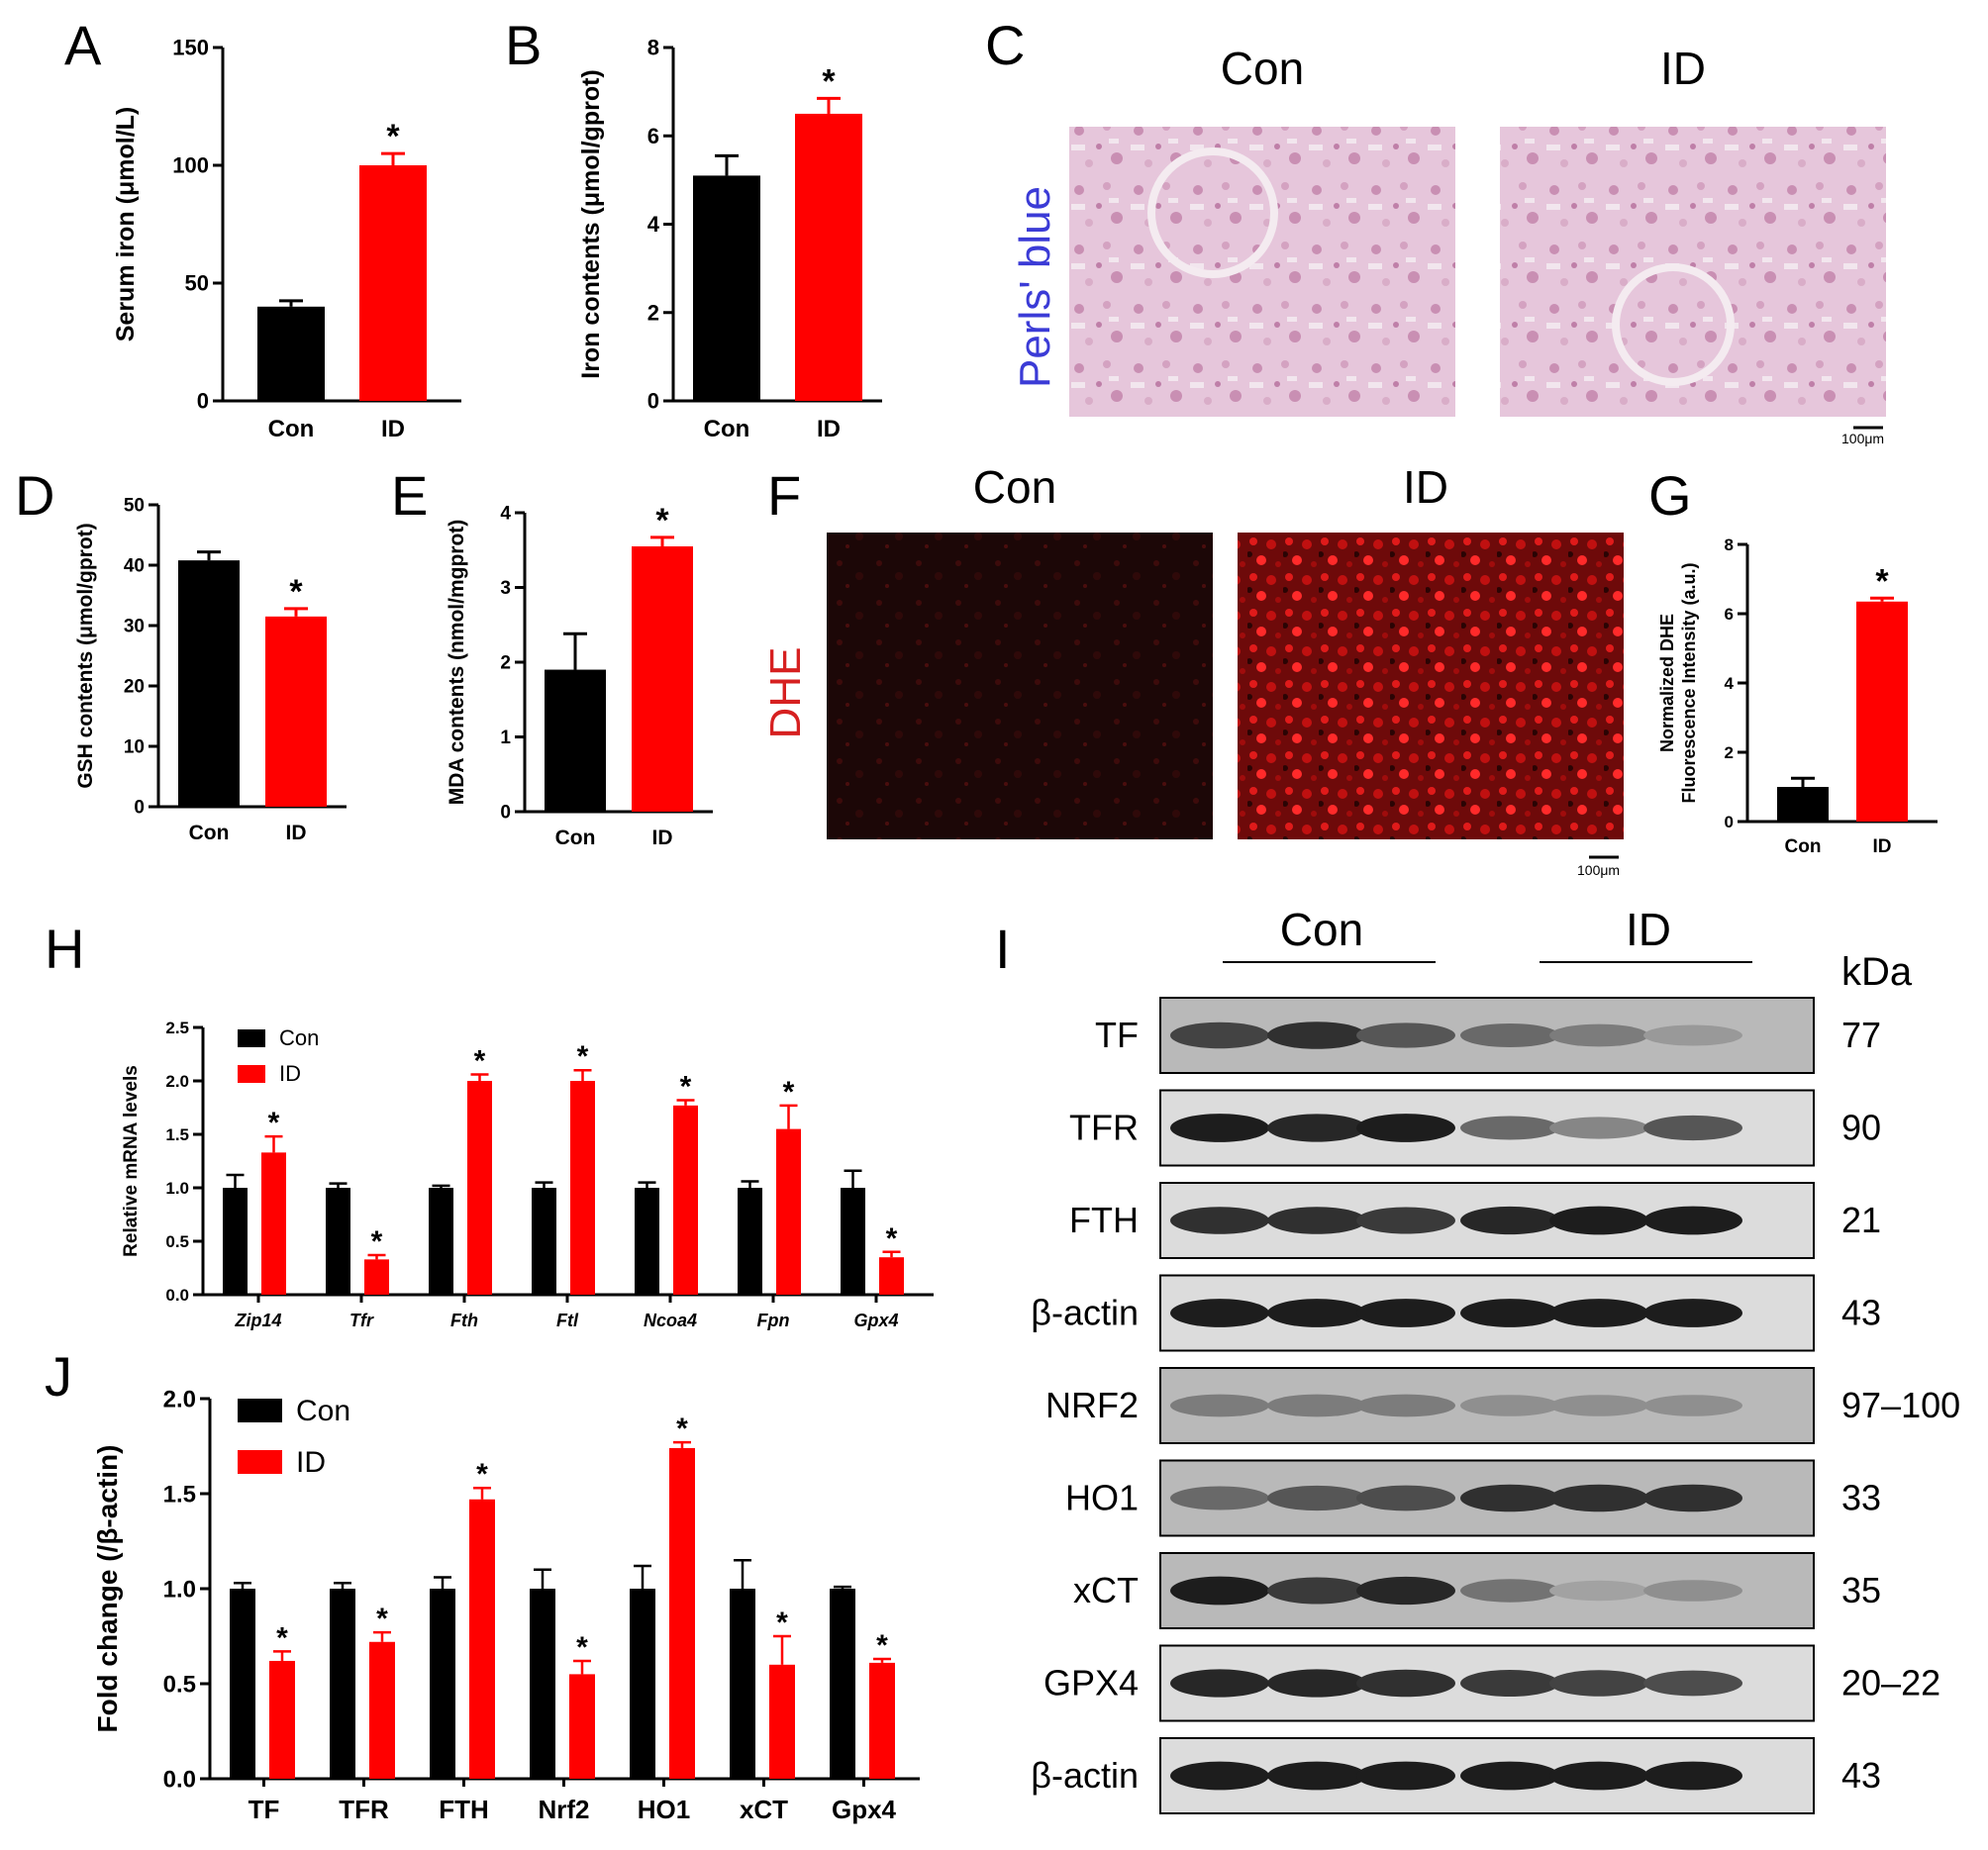  What do you see at coordinates (1117, 1035) in the screenshot?
I see `blot-protein-label: TF` at bounding box center [1117, 1035].